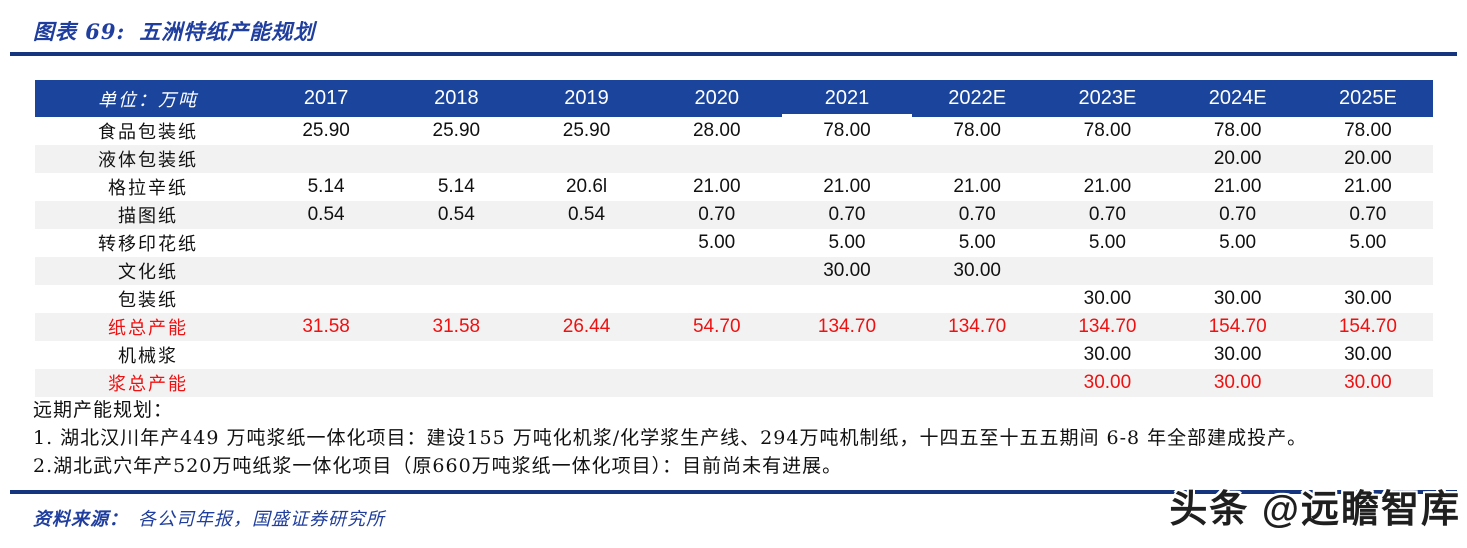 Image resolution: width=1467 pixels, height=548 pixels. I want to click on column-header-2021: 2021, so click(847, 98).